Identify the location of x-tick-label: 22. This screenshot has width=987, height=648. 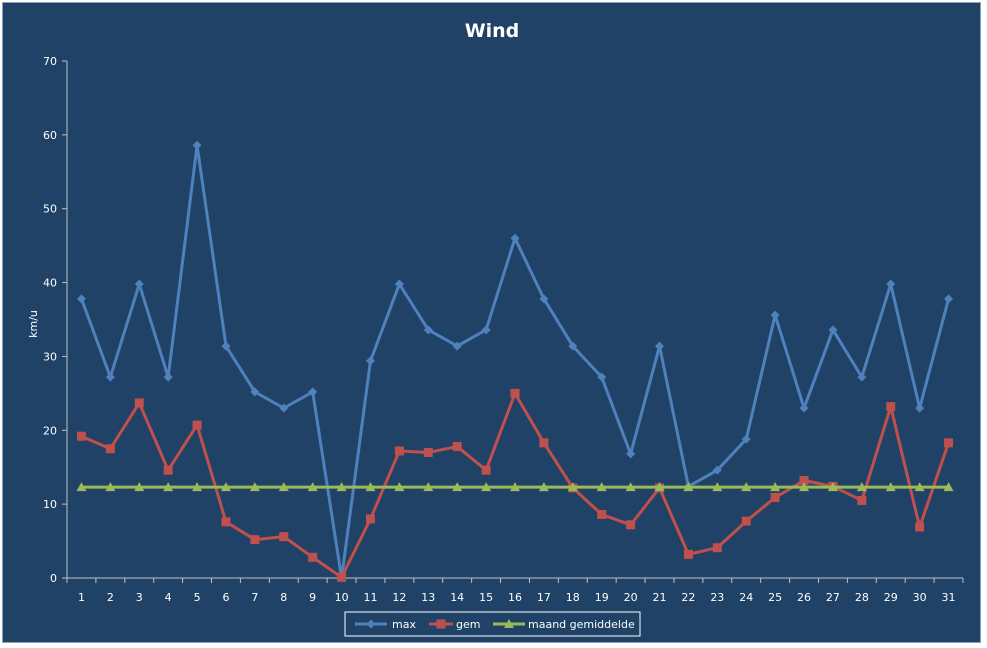
(688, 597).